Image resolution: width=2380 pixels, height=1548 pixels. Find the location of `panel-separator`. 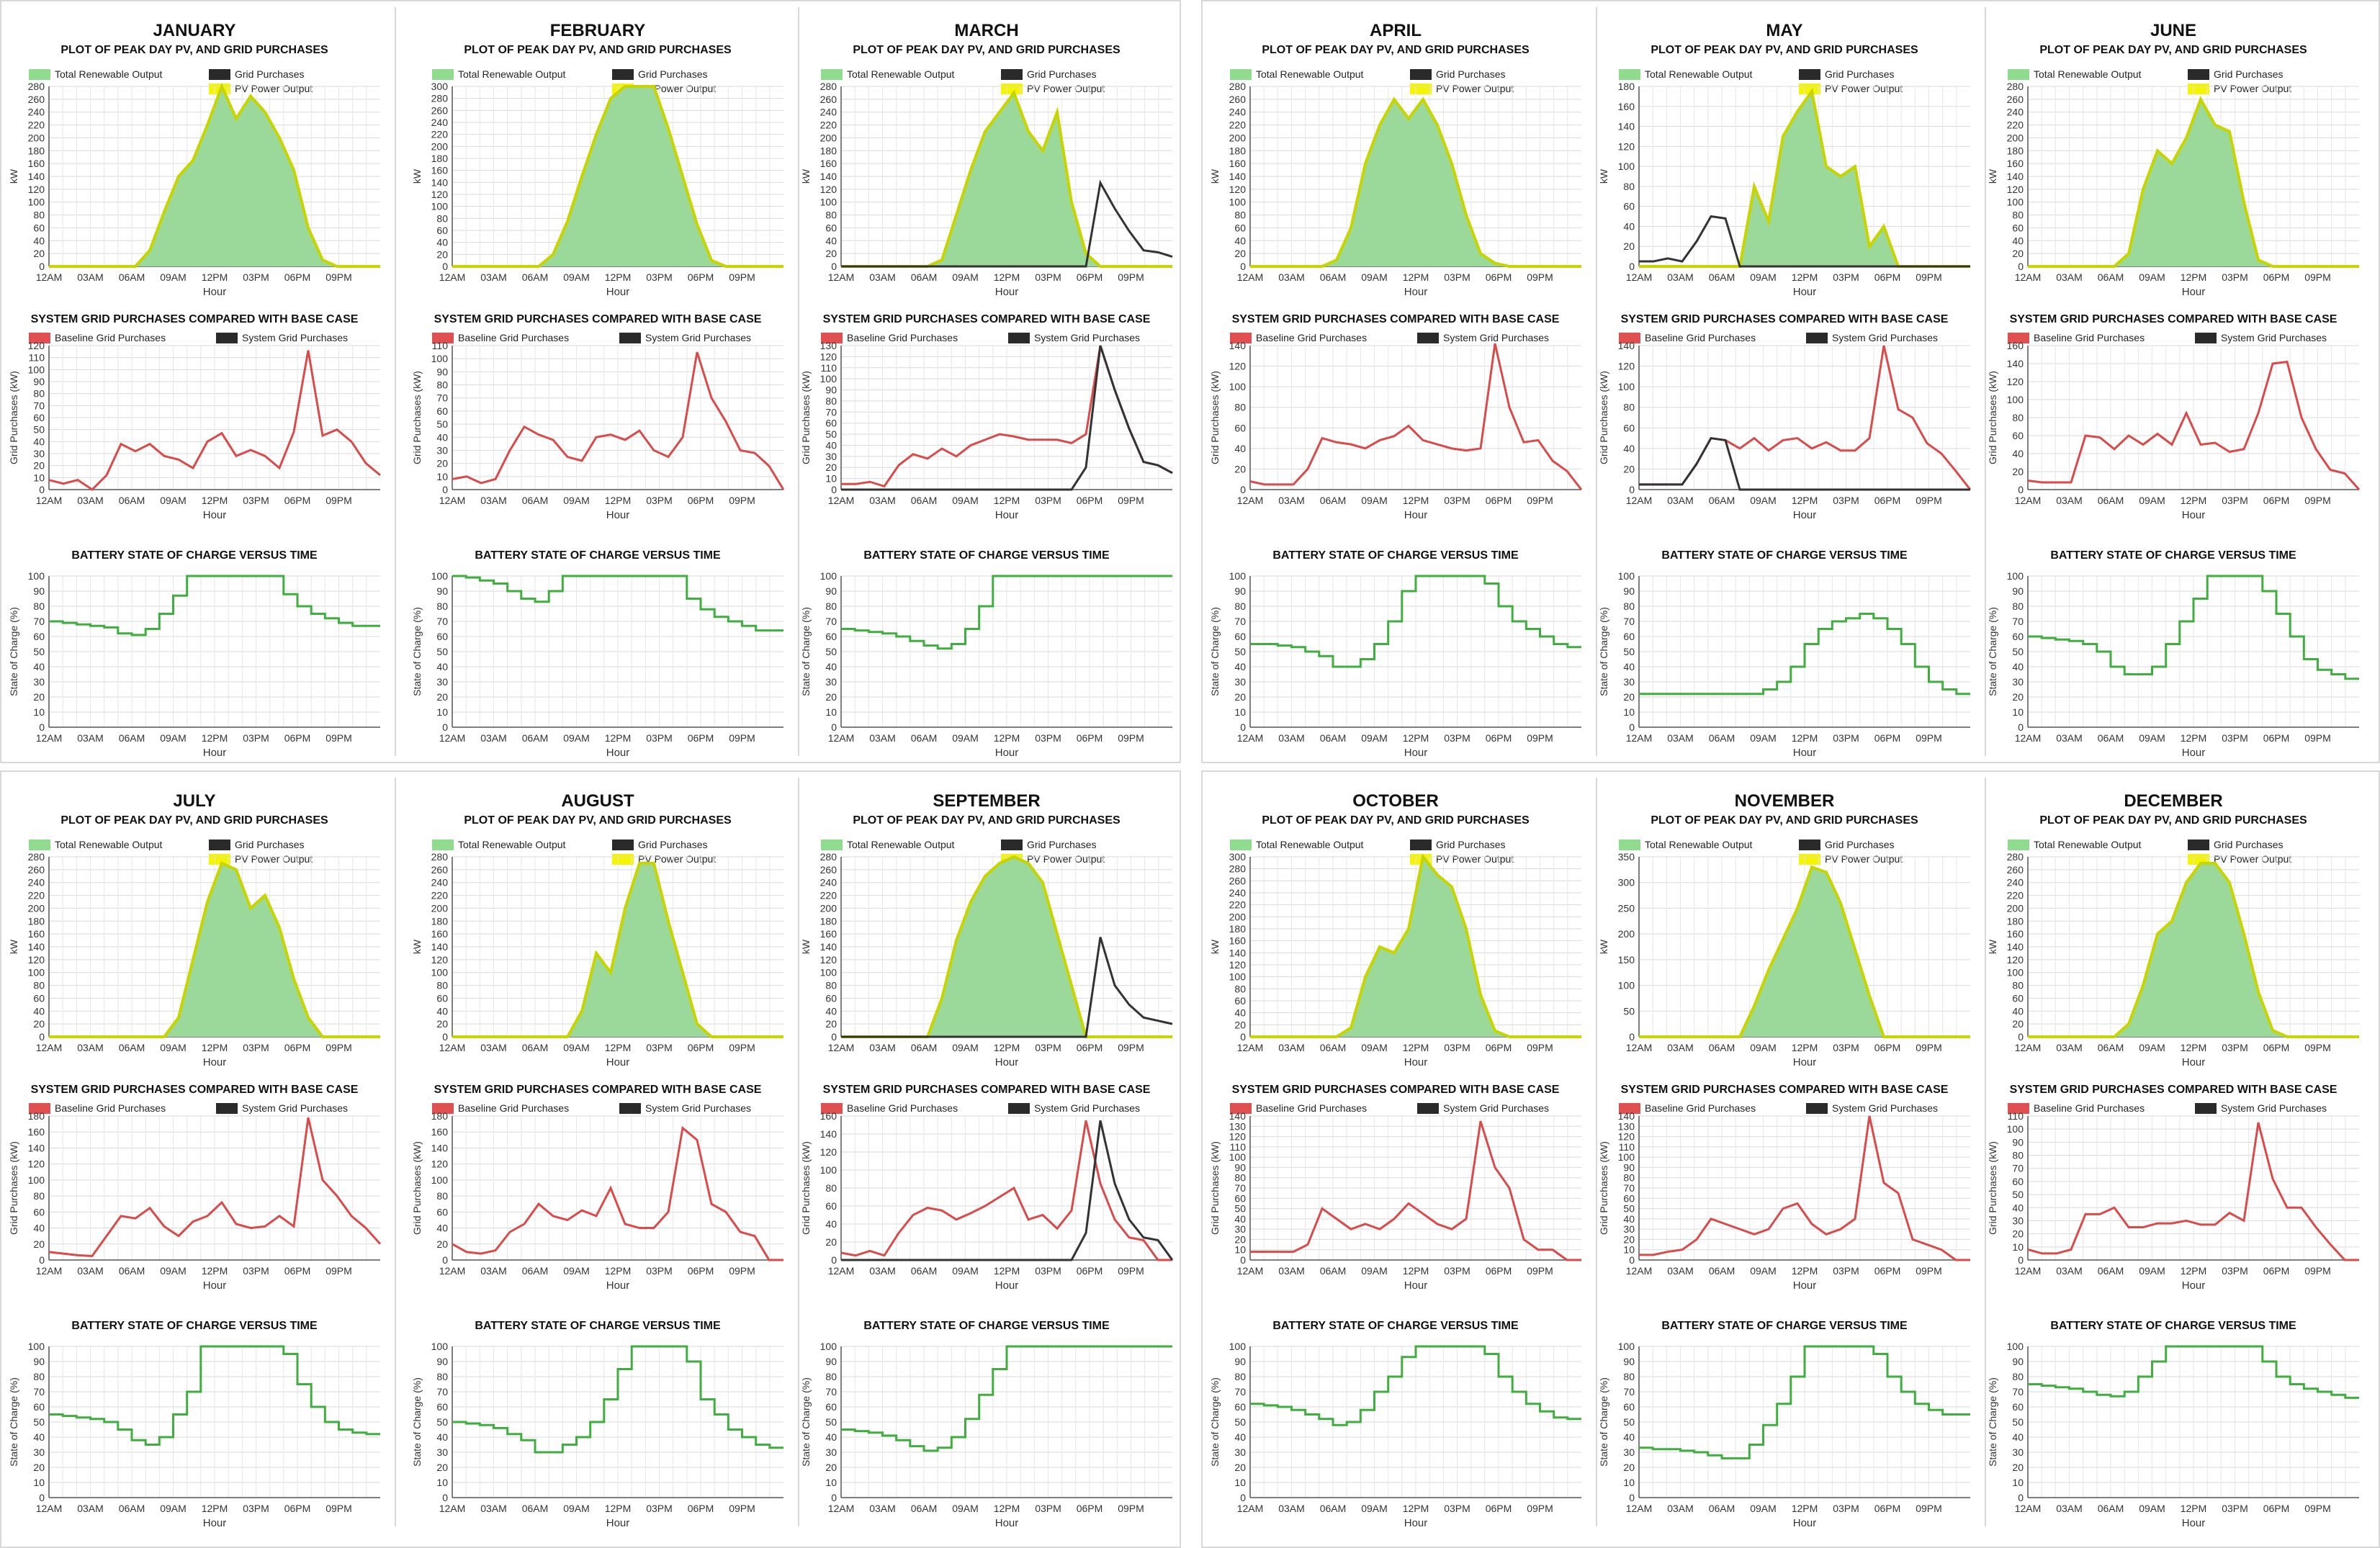

panel-separator is located at coordinates (1596, 381).